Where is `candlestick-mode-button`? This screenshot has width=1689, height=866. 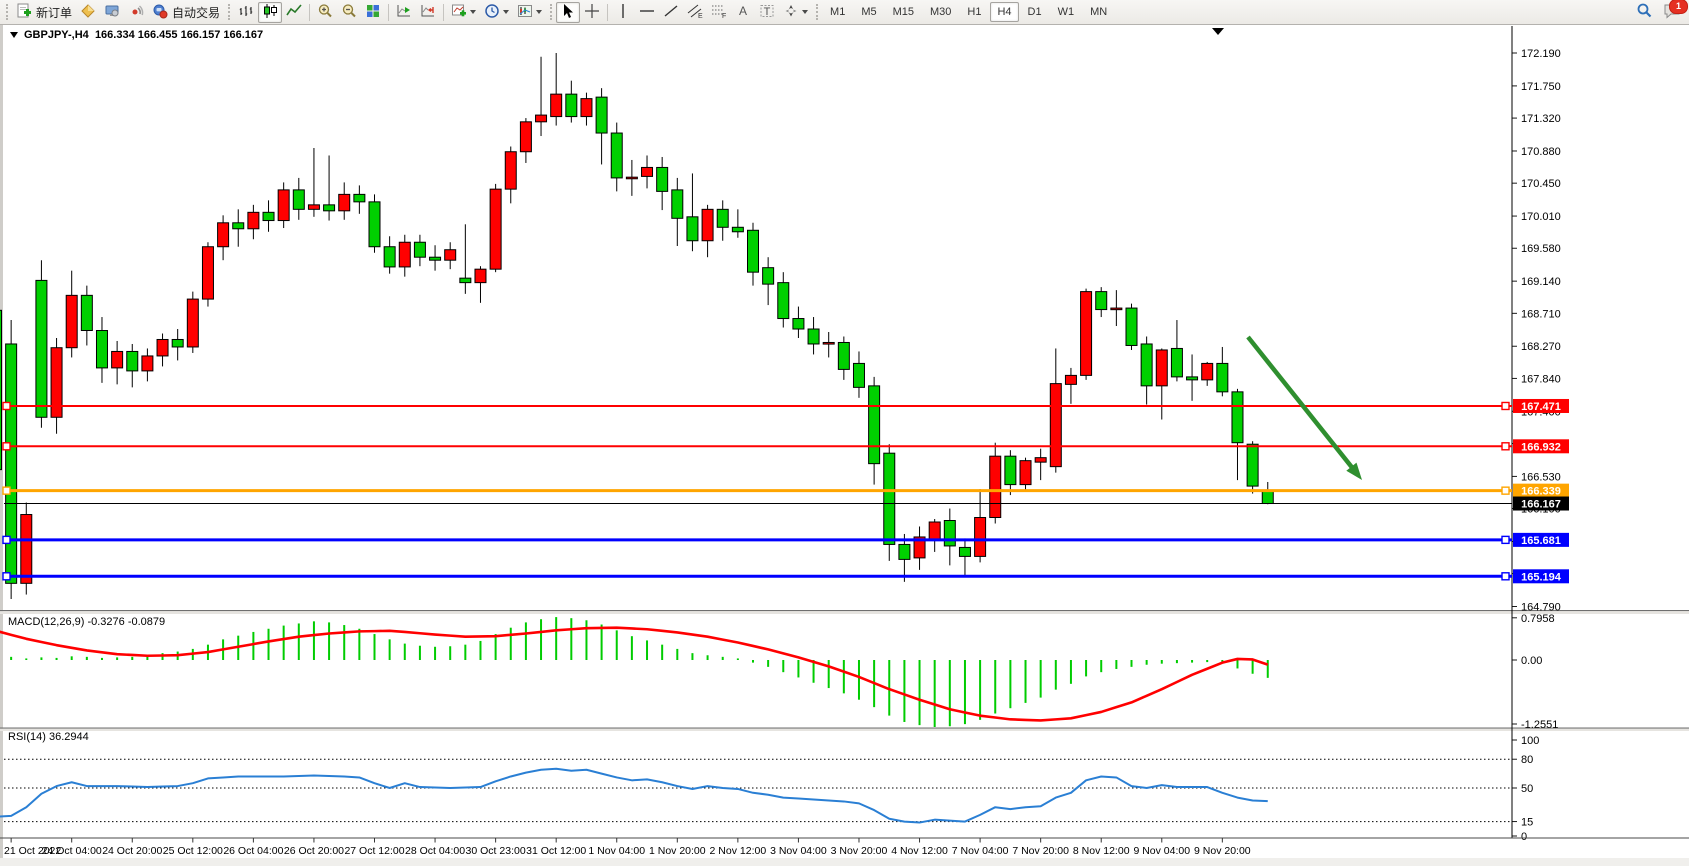
candlestick-mode-button is located at coordinates (270, 12).